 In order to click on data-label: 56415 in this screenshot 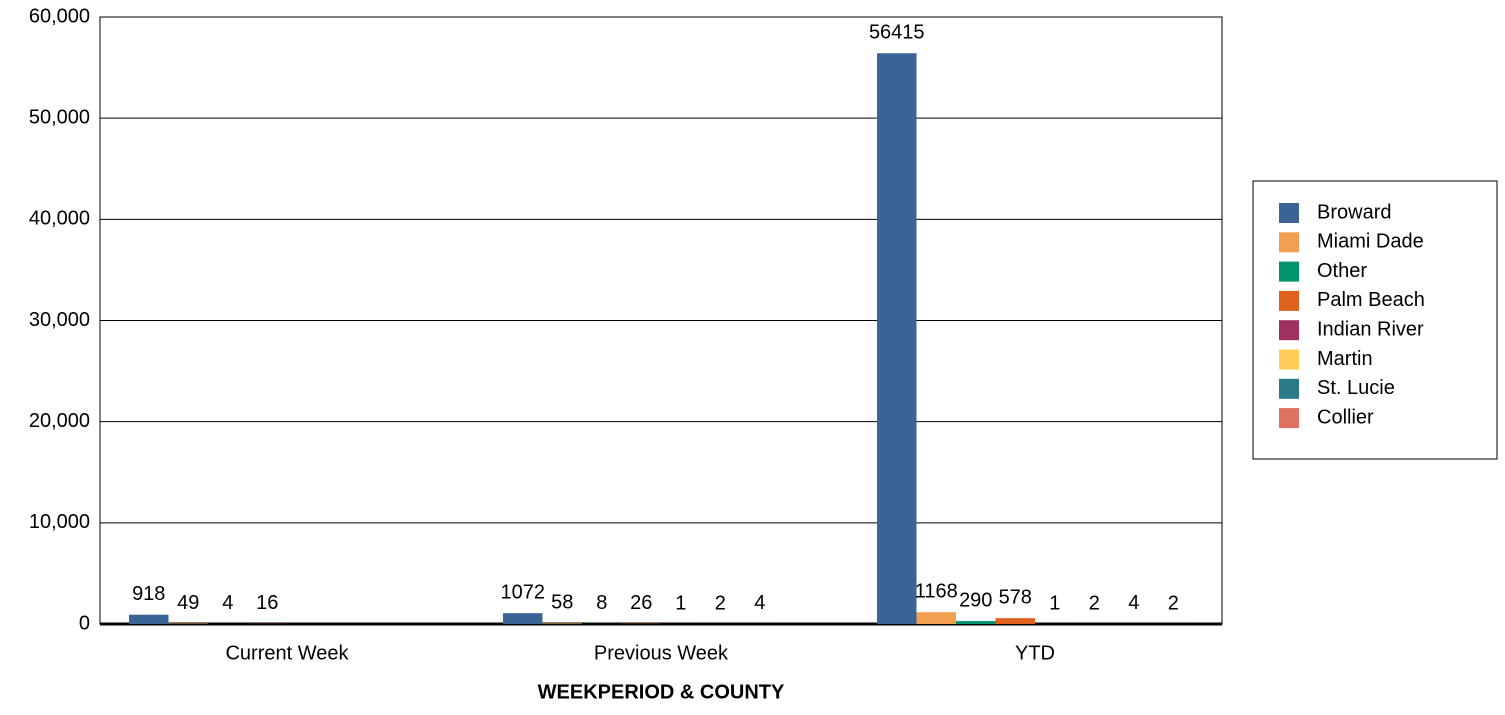, I will do `click(897, 33)`.